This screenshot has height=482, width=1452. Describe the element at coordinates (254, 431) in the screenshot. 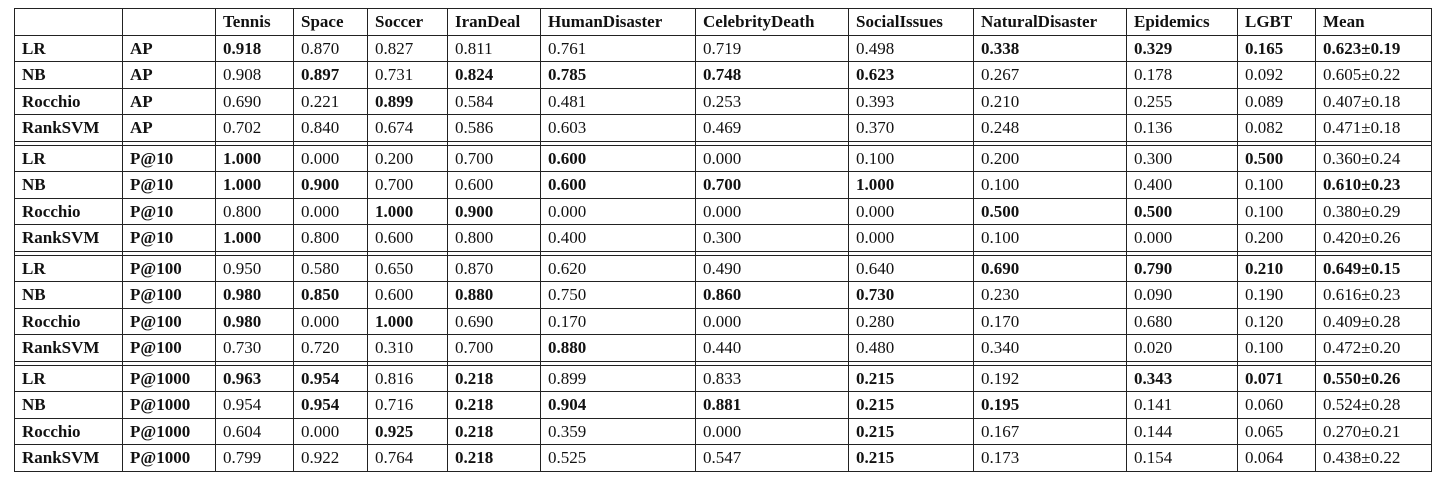

I see `value-cell: 0.604` at that location.